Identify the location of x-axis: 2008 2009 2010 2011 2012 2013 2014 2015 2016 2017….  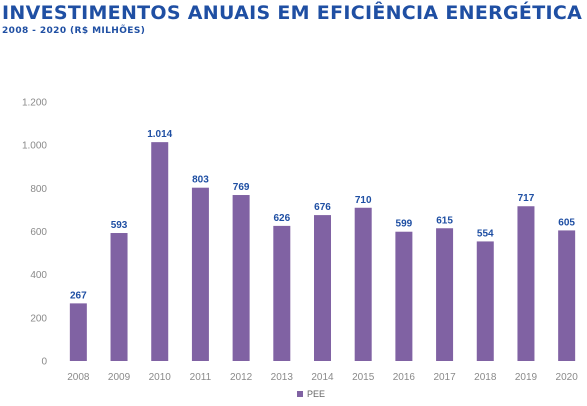
(322, 377).